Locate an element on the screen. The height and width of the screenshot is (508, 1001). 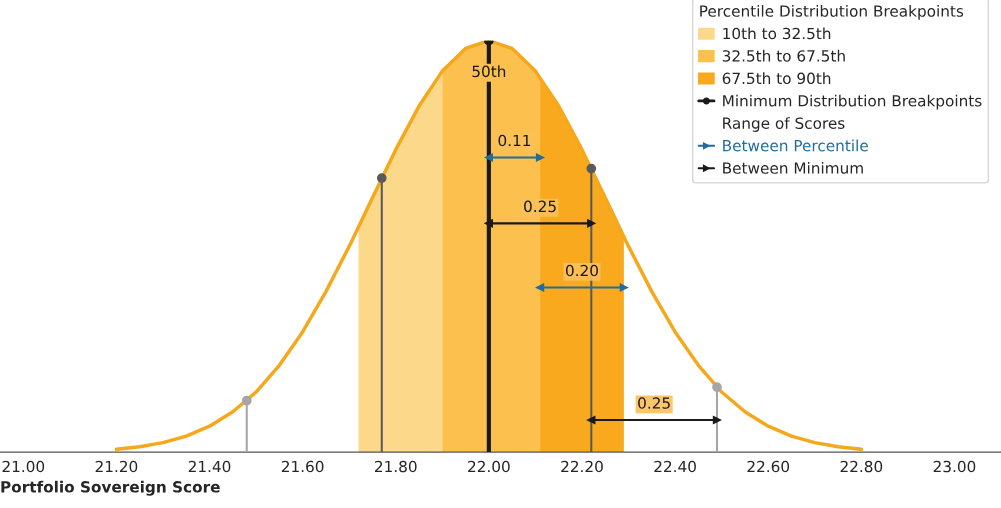
legend-label: 32.5th to 67.5th is located at coordinates (783, 55).